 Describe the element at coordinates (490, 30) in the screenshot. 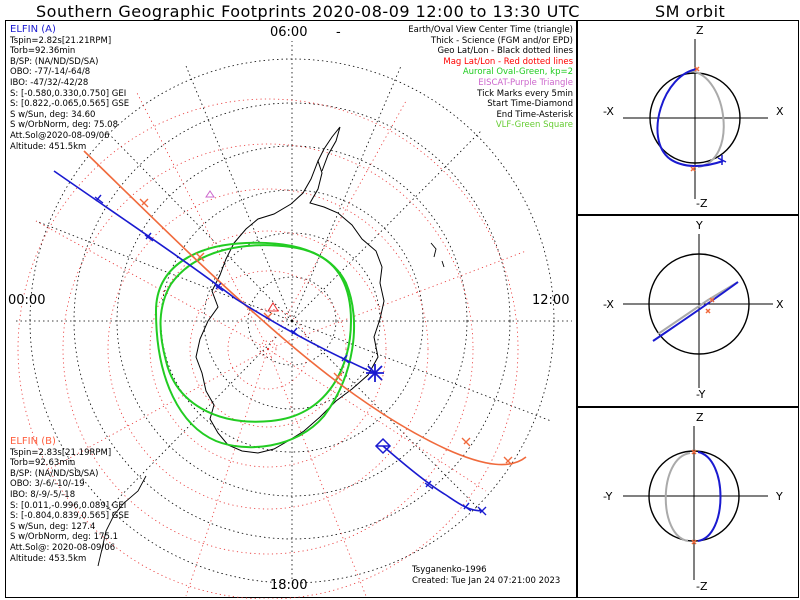

I see `legend-entry: Earth/Oval View Center Time (triangle)` at that location.